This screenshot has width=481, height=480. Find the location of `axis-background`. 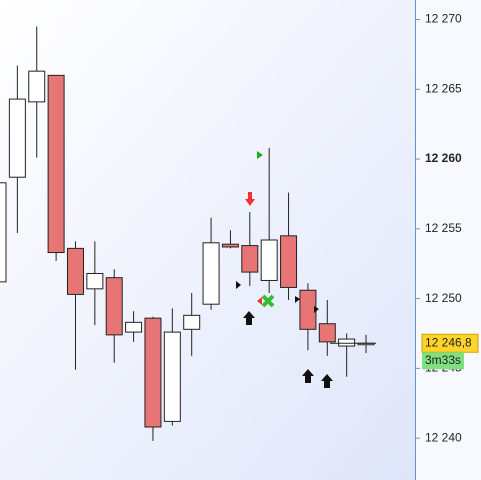

axis-background is located at coordinates (448, 240).